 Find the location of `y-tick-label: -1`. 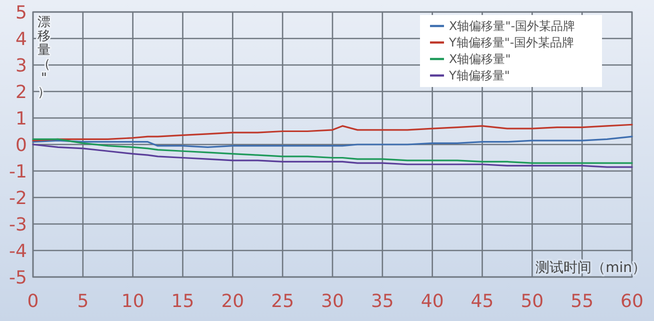

y-tick-label: -1 is located at coordinates (18, 171).